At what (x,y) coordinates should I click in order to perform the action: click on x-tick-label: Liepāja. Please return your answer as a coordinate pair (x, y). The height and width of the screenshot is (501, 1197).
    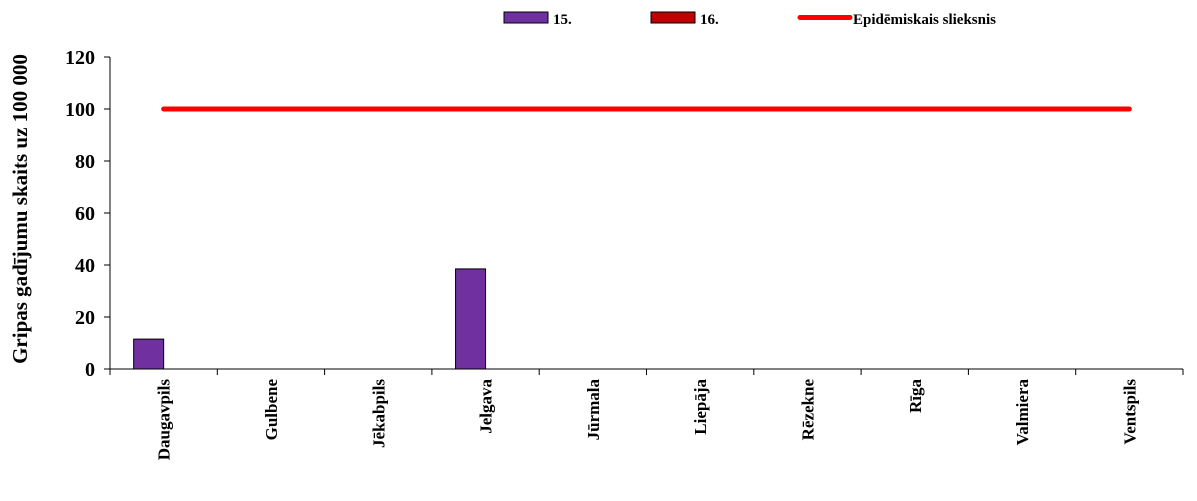
    Looking at the image, I should click on (700, 407).